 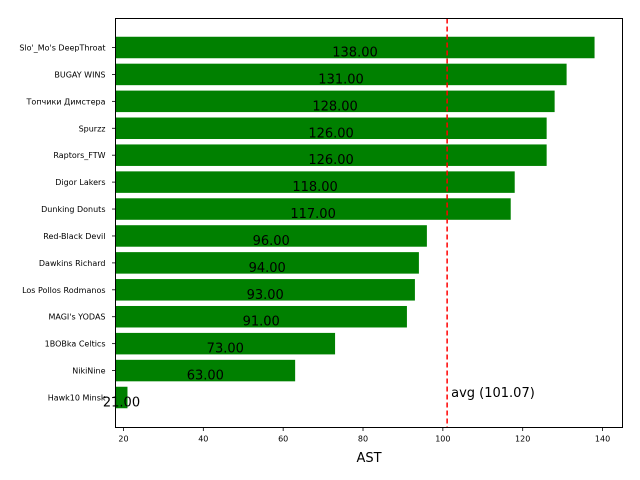 What do you see at coordinates (62, 48) in the screenshot?
I see `category-label: Slo'_Mo's DeepThroat` at bounding box center [62, 48].